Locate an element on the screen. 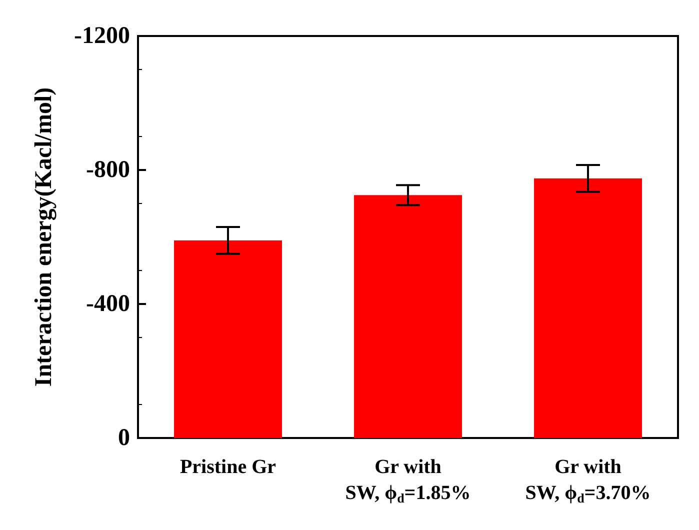 The image size is (699, 530). x-tick-label: Pristine Gr is located at coordinates (228, 467).